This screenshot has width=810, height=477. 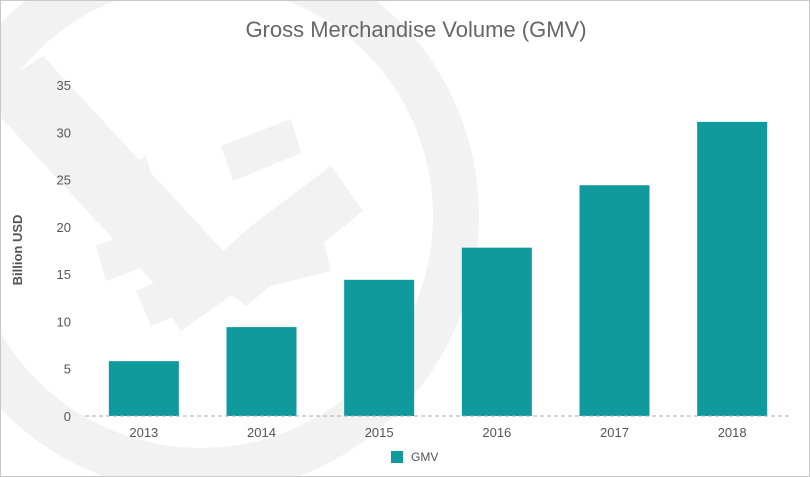 I want to click on y-tick-label: 5, so click(x=67, y=369).